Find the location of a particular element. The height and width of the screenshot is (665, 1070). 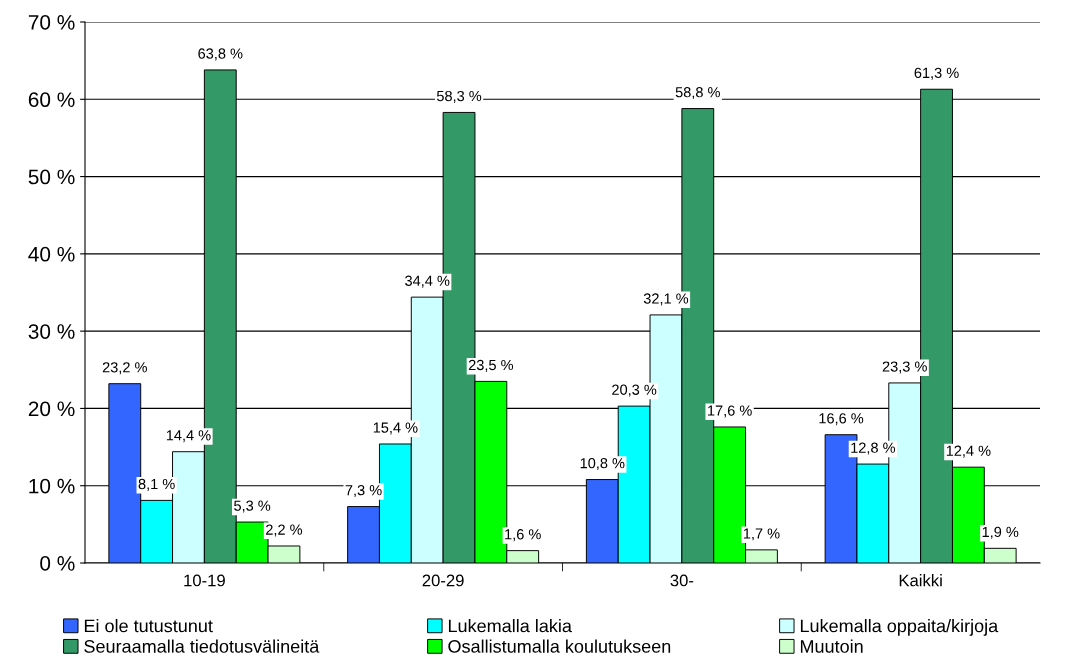

data-label: 61,3 % is located at coordinates (936, 73).